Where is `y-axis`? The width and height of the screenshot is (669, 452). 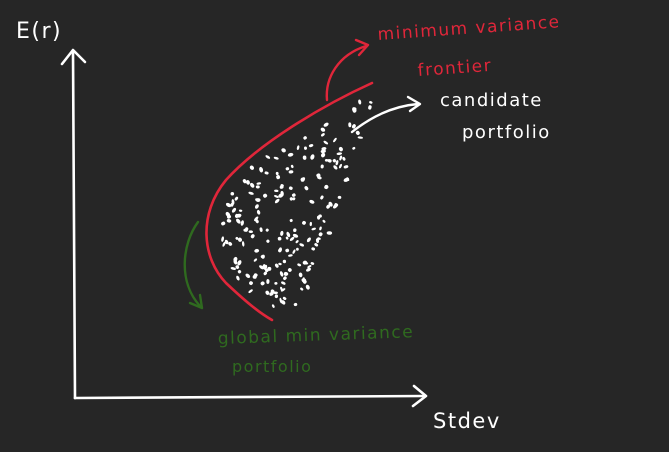
y-axis is located at coordinates (74, 225).